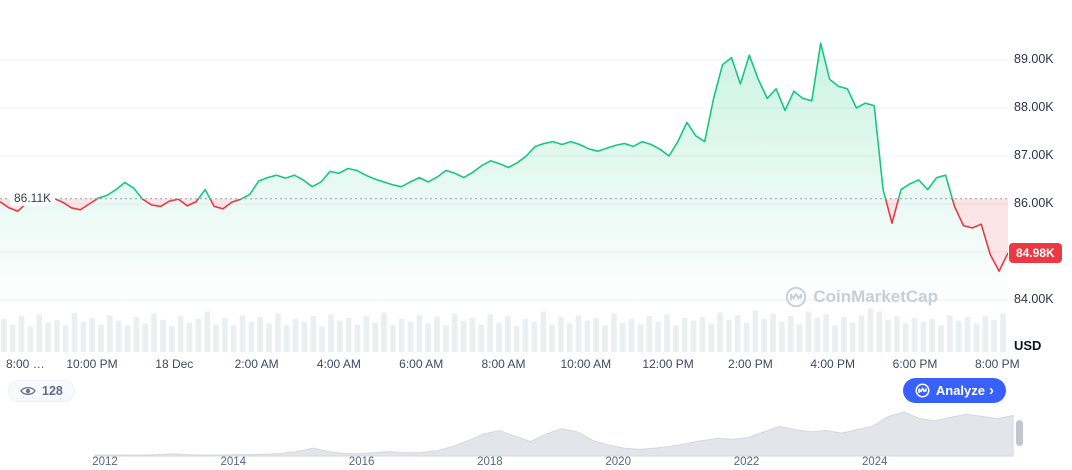 The height and width of the screenshot is (470, 1072). I want to click on eye-icon, so click(28, 391).